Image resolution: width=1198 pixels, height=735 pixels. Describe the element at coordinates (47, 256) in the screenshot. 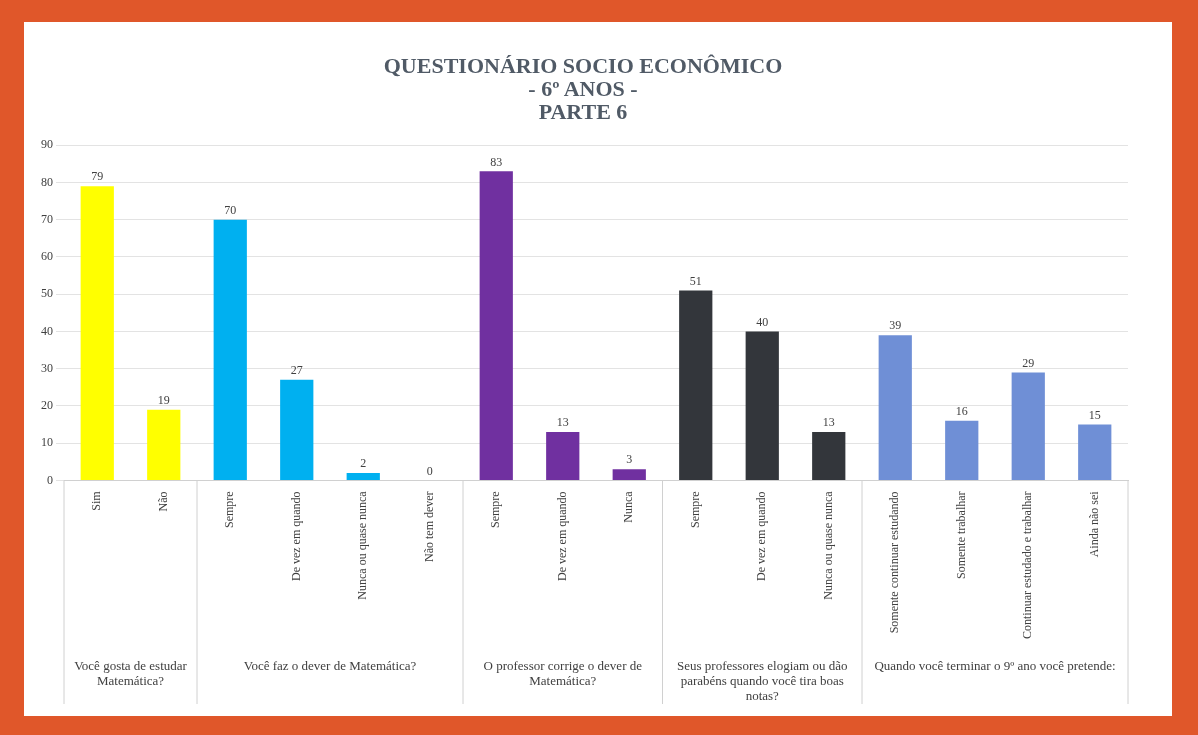

I see `y-tick-label: 60` at that location.